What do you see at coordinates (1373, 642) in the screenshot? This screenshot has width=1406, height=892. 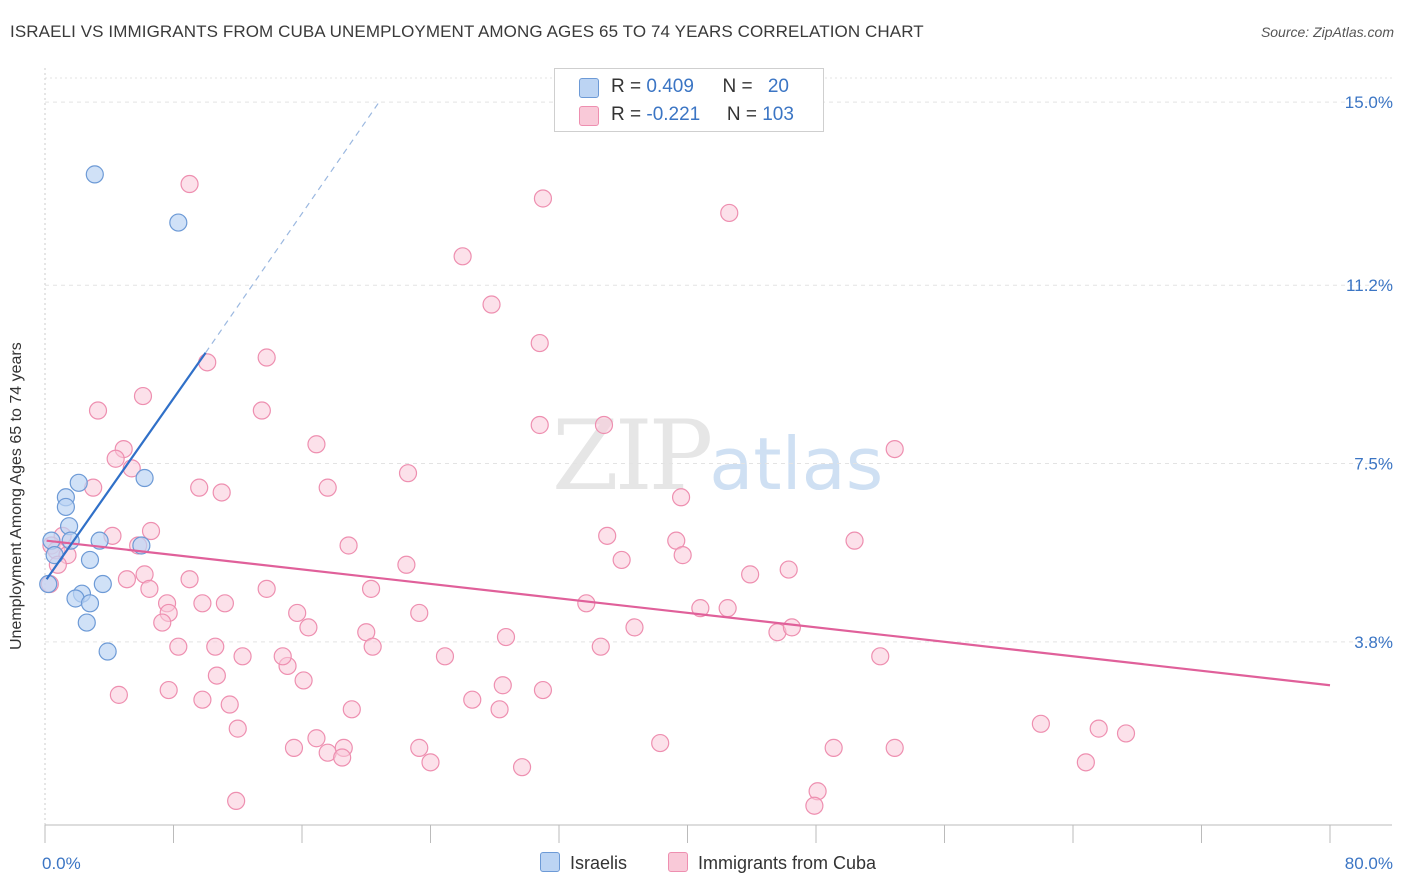 I see `y-tick-label: 3.8%` at bounding box center [1373, 642].